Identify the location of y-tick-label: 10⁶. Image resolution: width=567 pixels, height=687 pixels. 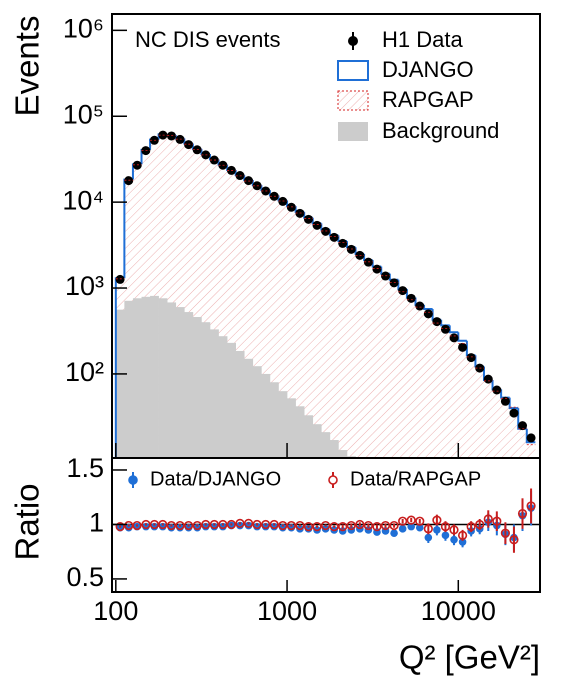
(83, 28).